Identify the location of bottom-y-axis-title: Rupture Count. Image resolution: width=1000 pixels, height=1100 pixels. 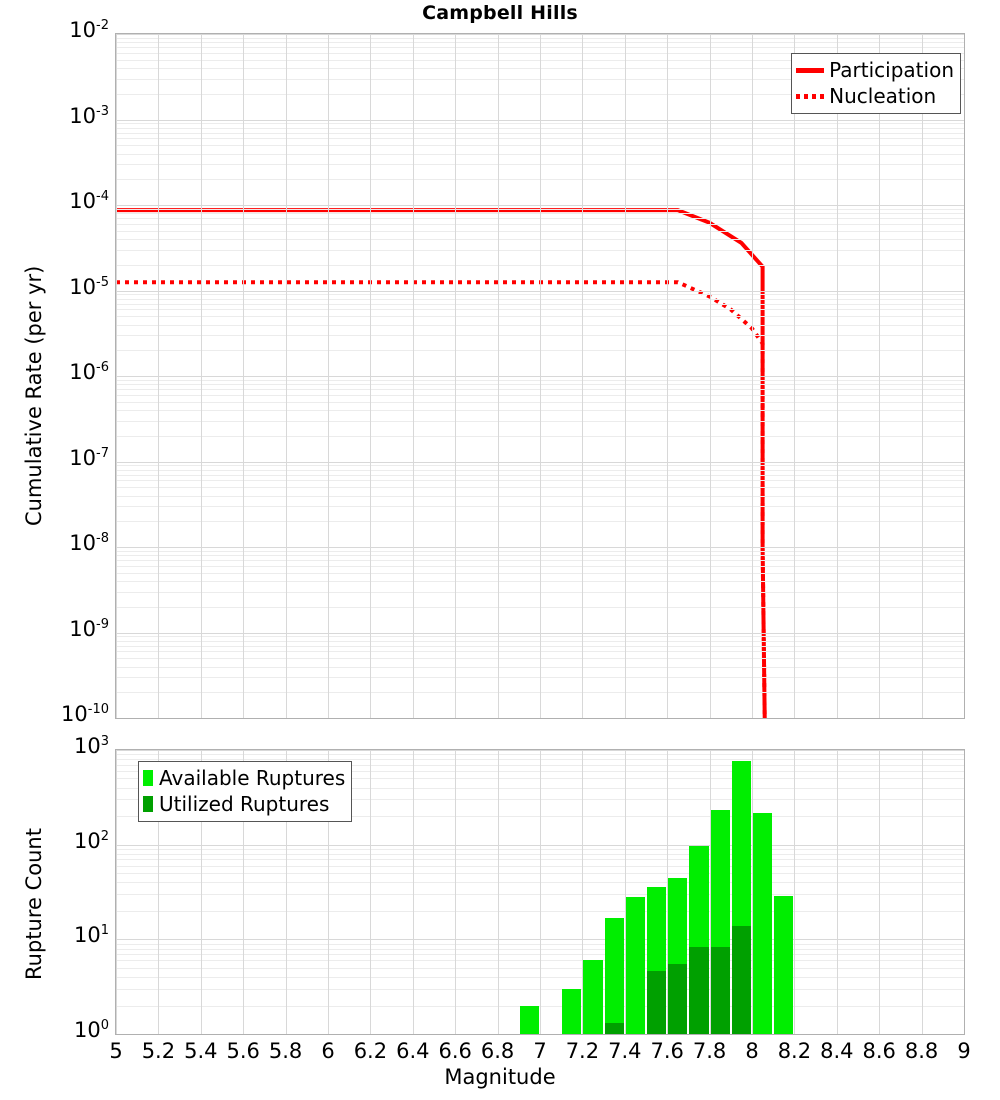
(34, 904).